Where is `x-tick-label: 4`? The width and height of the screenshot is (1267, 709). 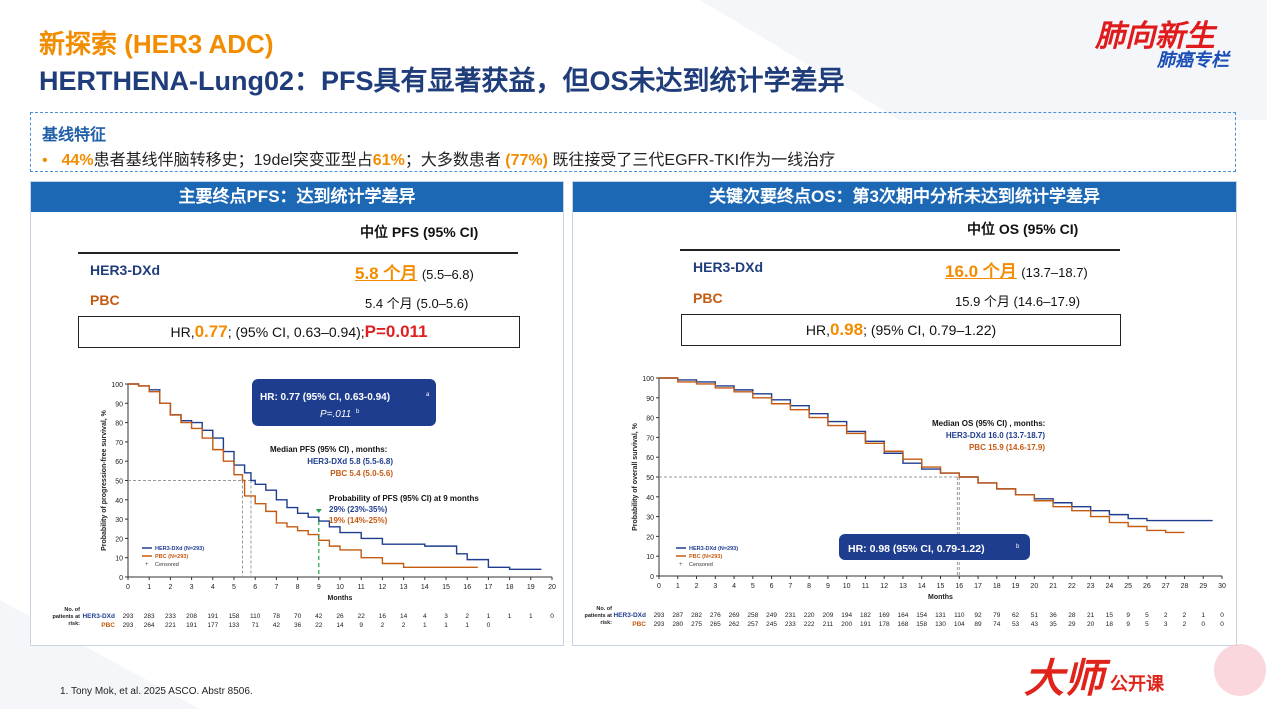 x-tick-label: 4 is located at coordinates (734, 586).